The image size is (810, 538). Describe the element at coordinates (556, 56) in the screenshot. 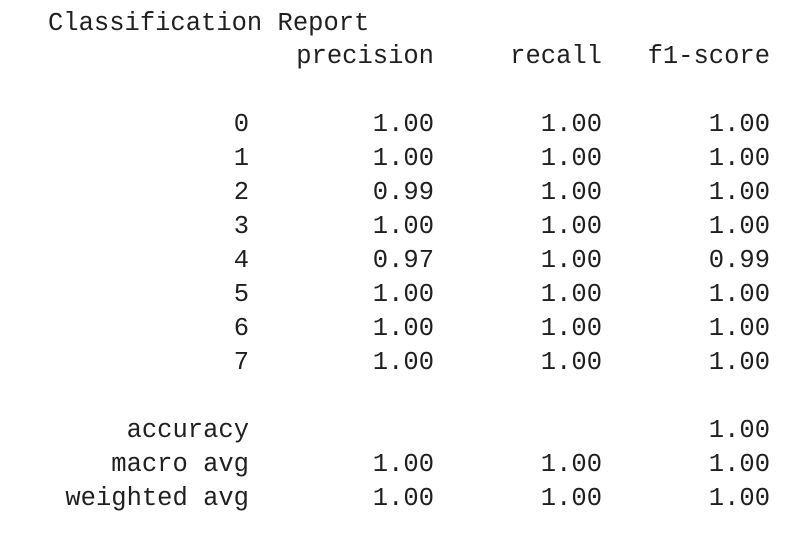

I see `header-recall: recall` at that location.